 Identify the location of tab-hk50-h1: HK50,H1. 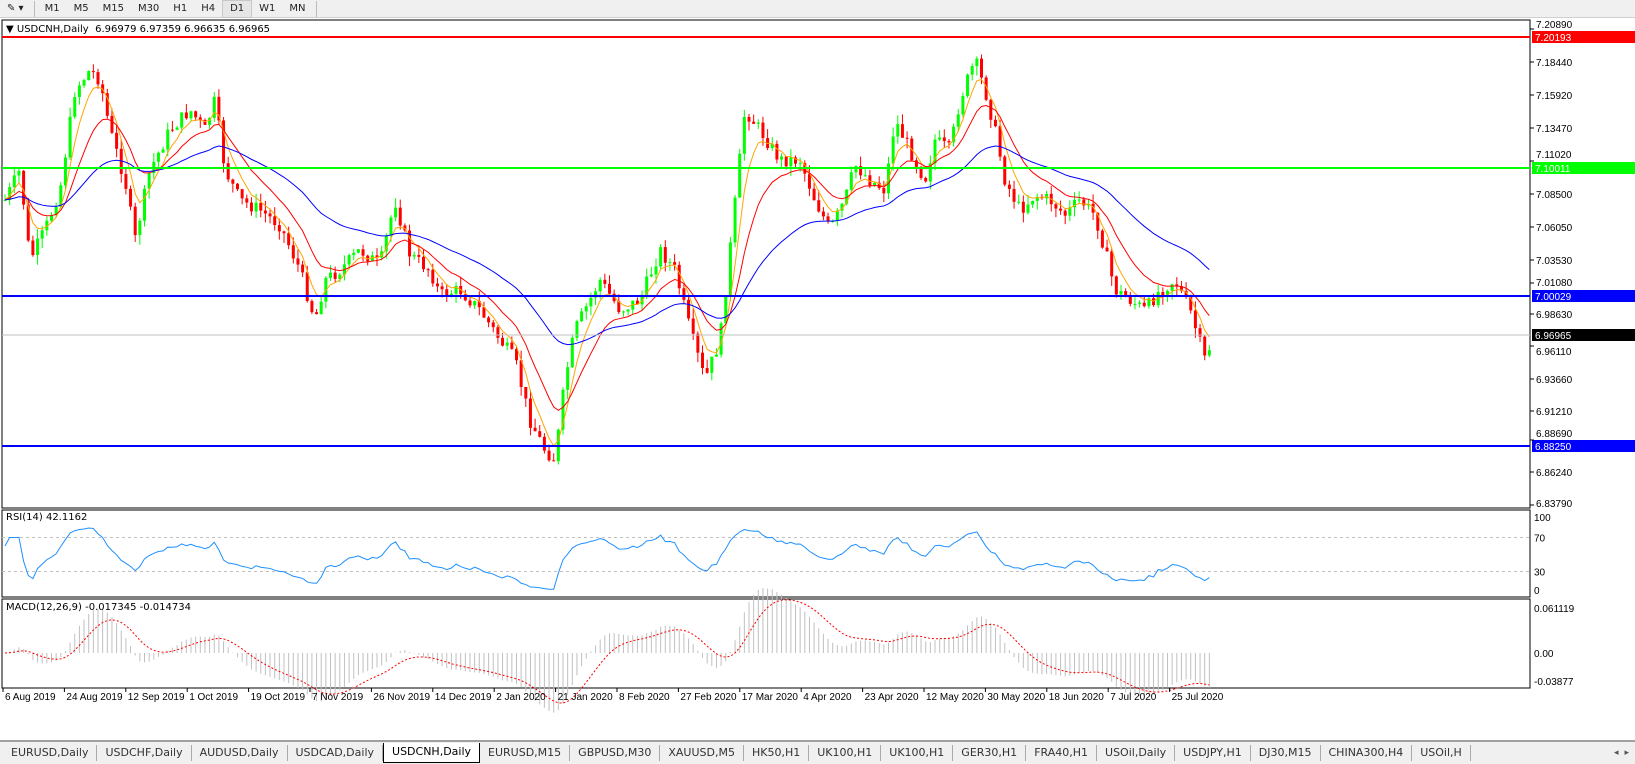
(777, 753).